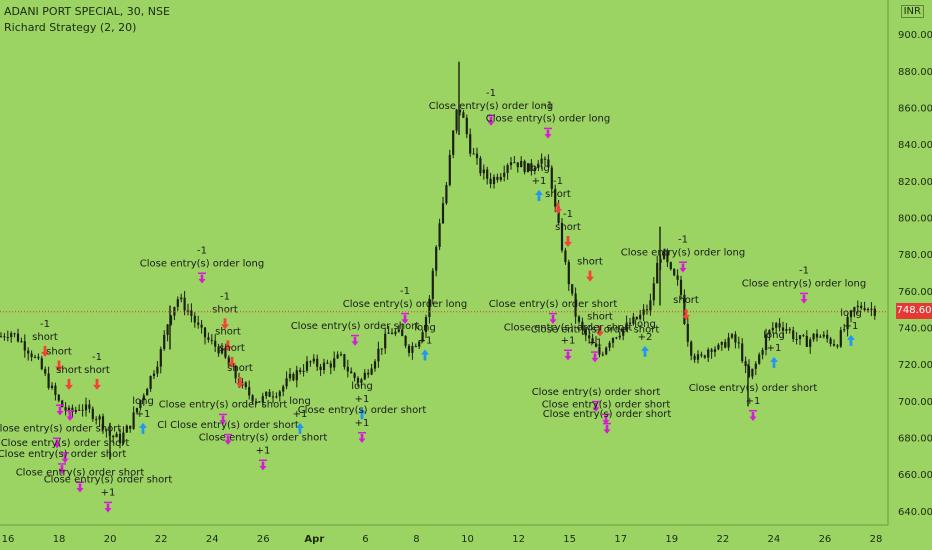 The width and height of the screenshot is (932, 550). I want to click on signal-close: -1 Close entry(s) order long, so click(683, 254).